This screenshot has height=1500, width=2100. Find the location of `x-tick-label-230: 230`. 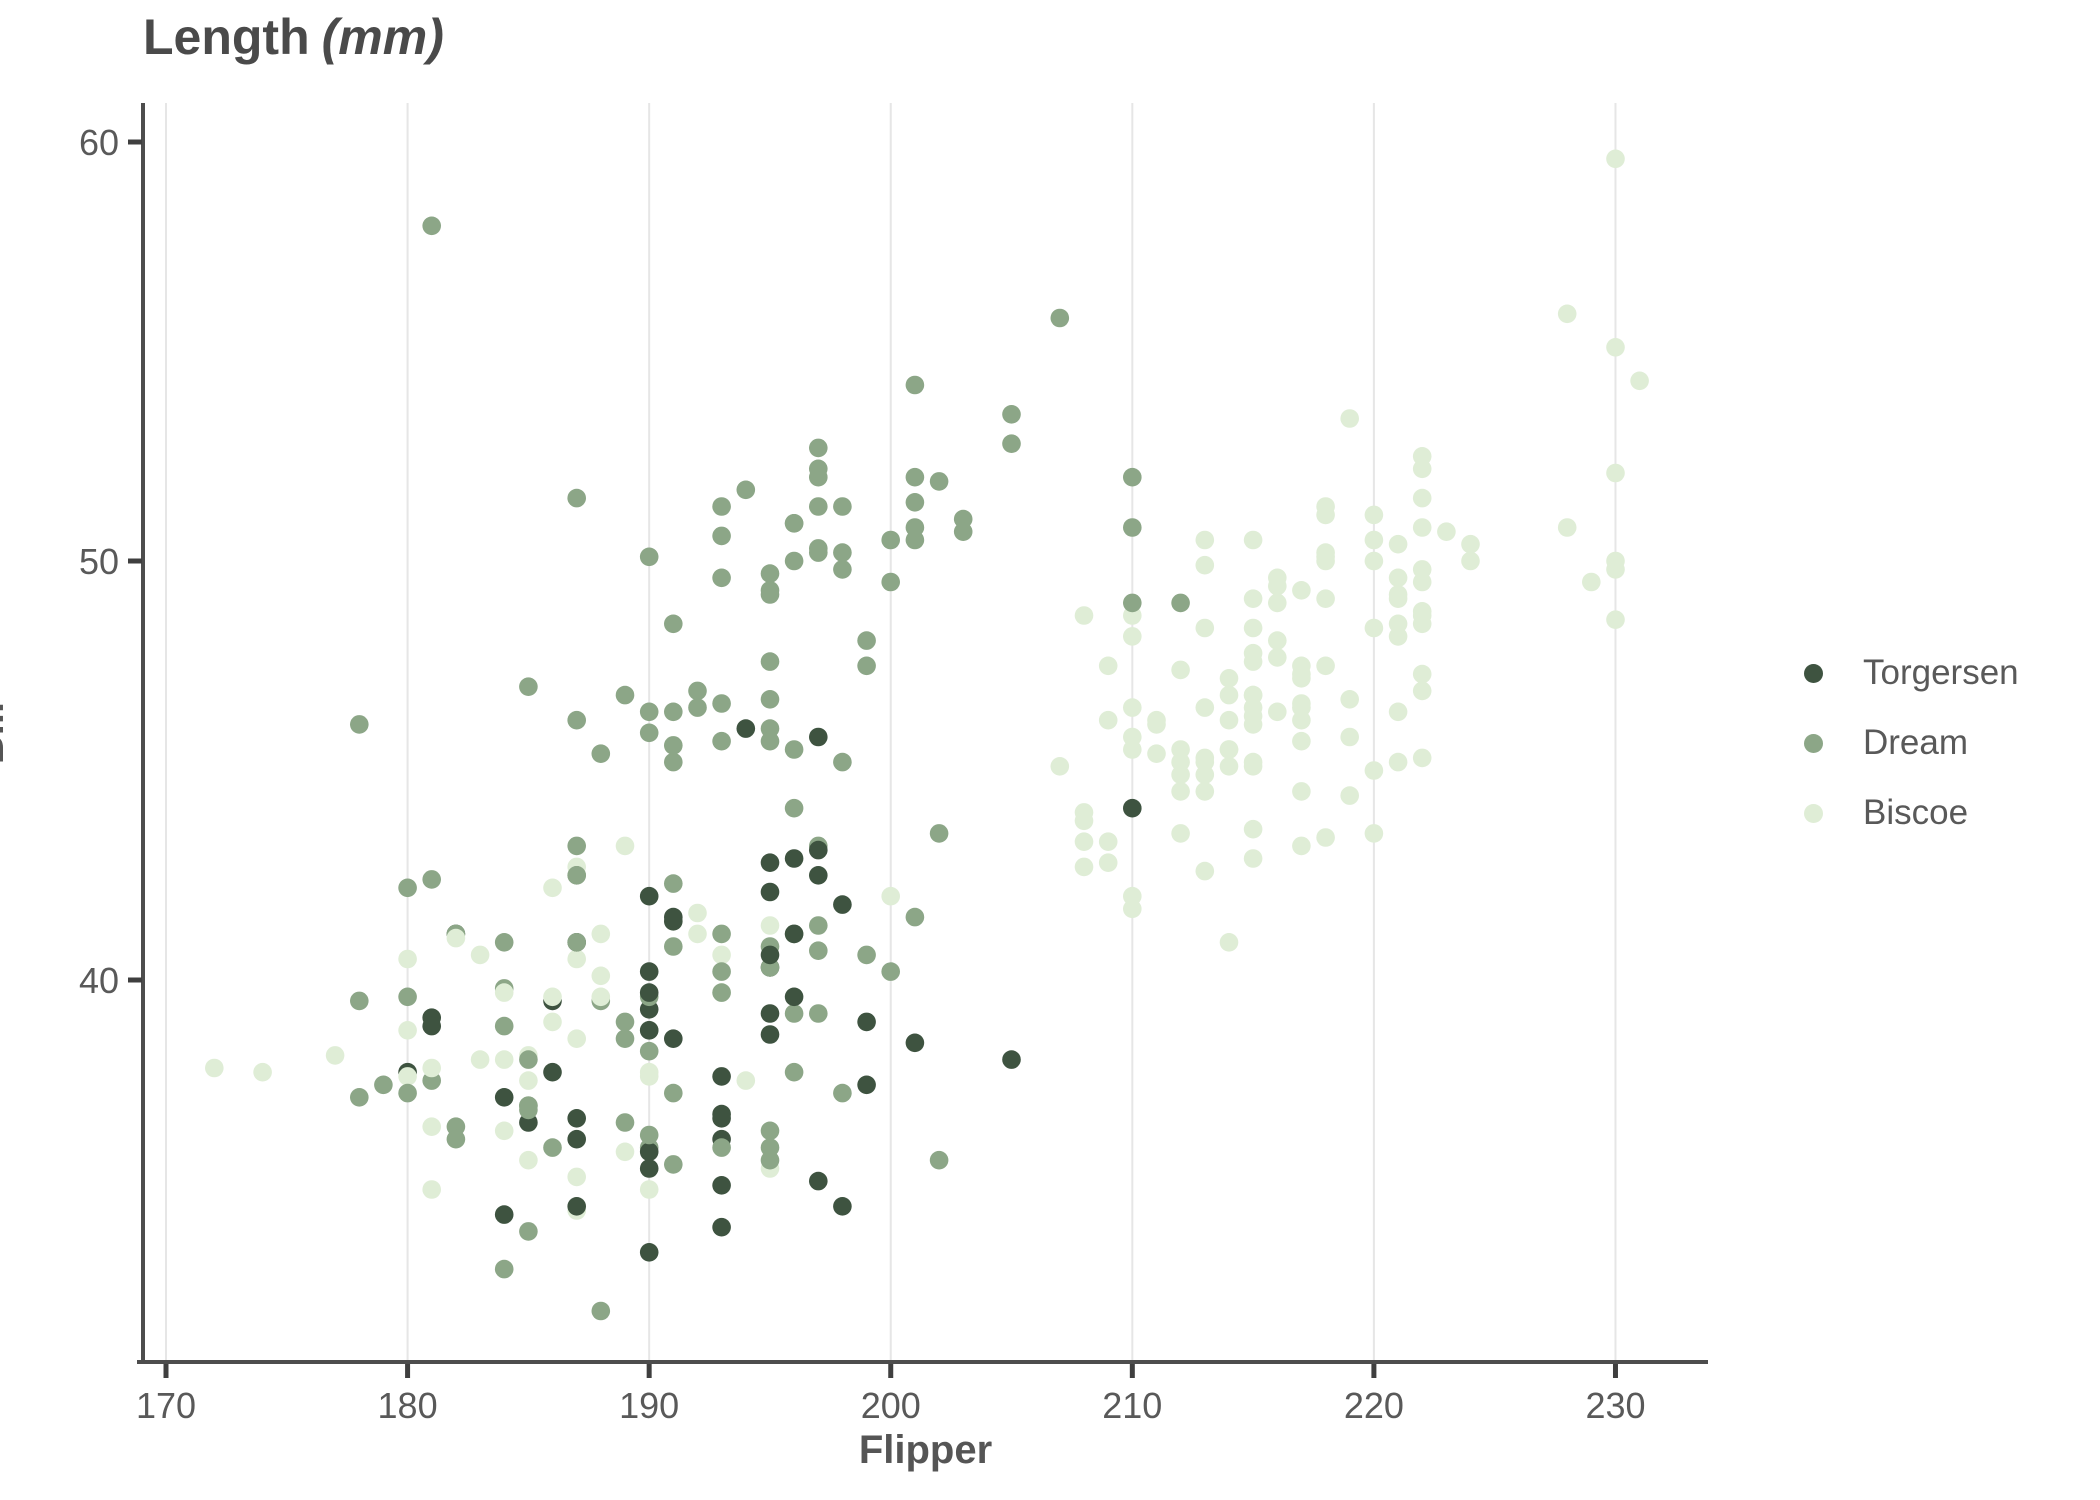

x-tick-label-230: 230 is located at coordinates (1615, 1405).